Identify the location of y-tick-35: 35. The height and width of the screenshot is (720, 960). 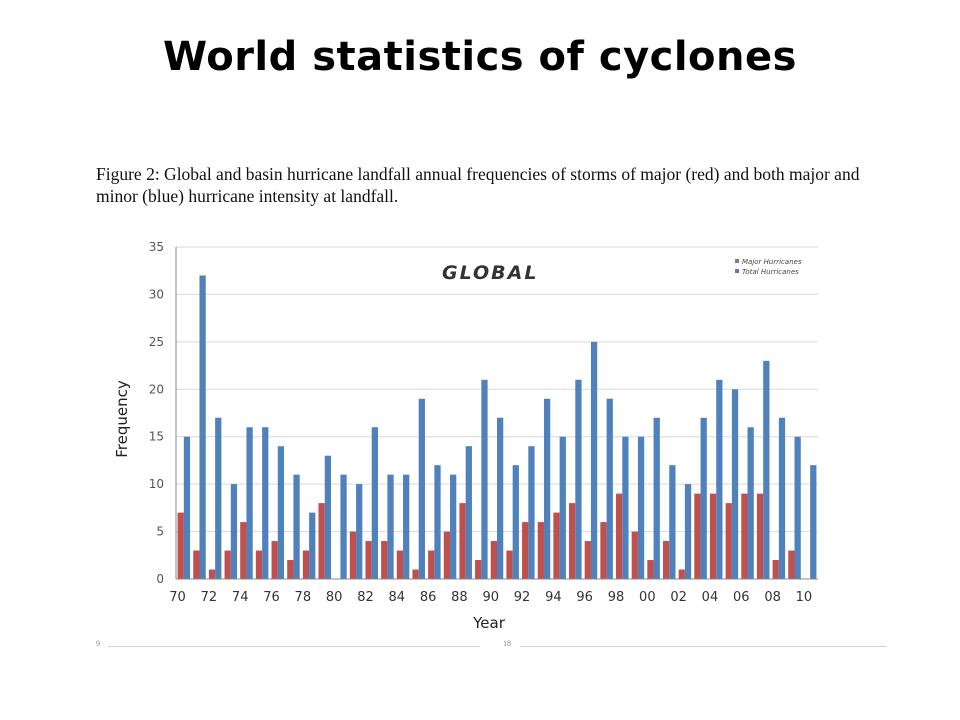
(156, 247).